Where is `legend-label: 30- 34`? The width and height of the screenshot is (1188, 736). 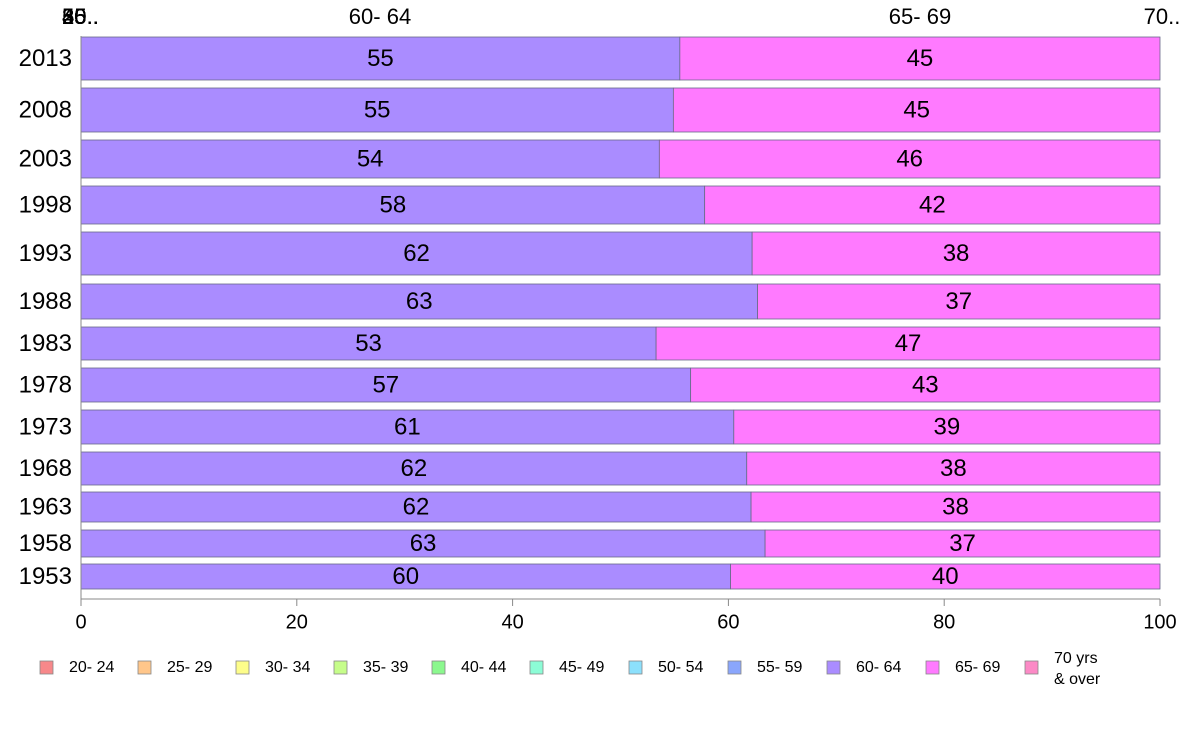 legend-label: 30- 34 is located at coordinates (287, 667).